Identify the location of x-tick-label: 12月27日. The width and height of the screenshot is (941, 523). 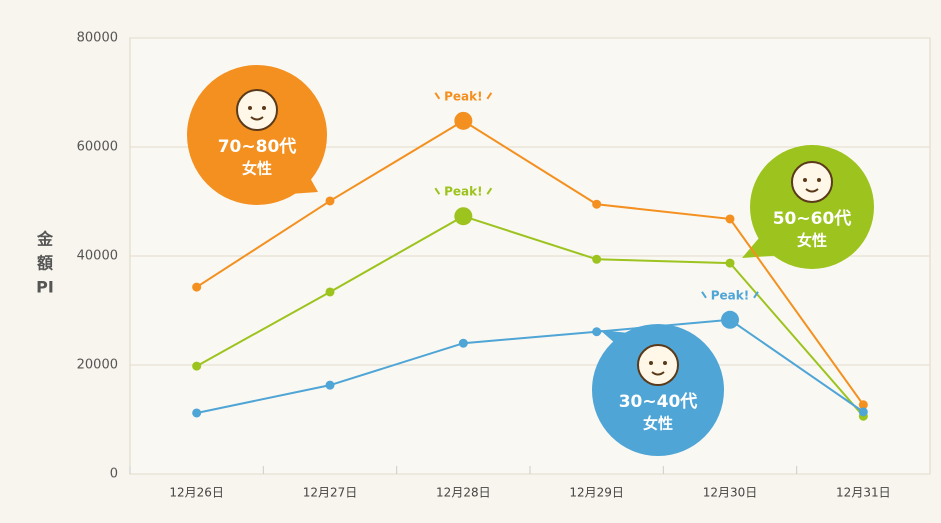
(330, 493).